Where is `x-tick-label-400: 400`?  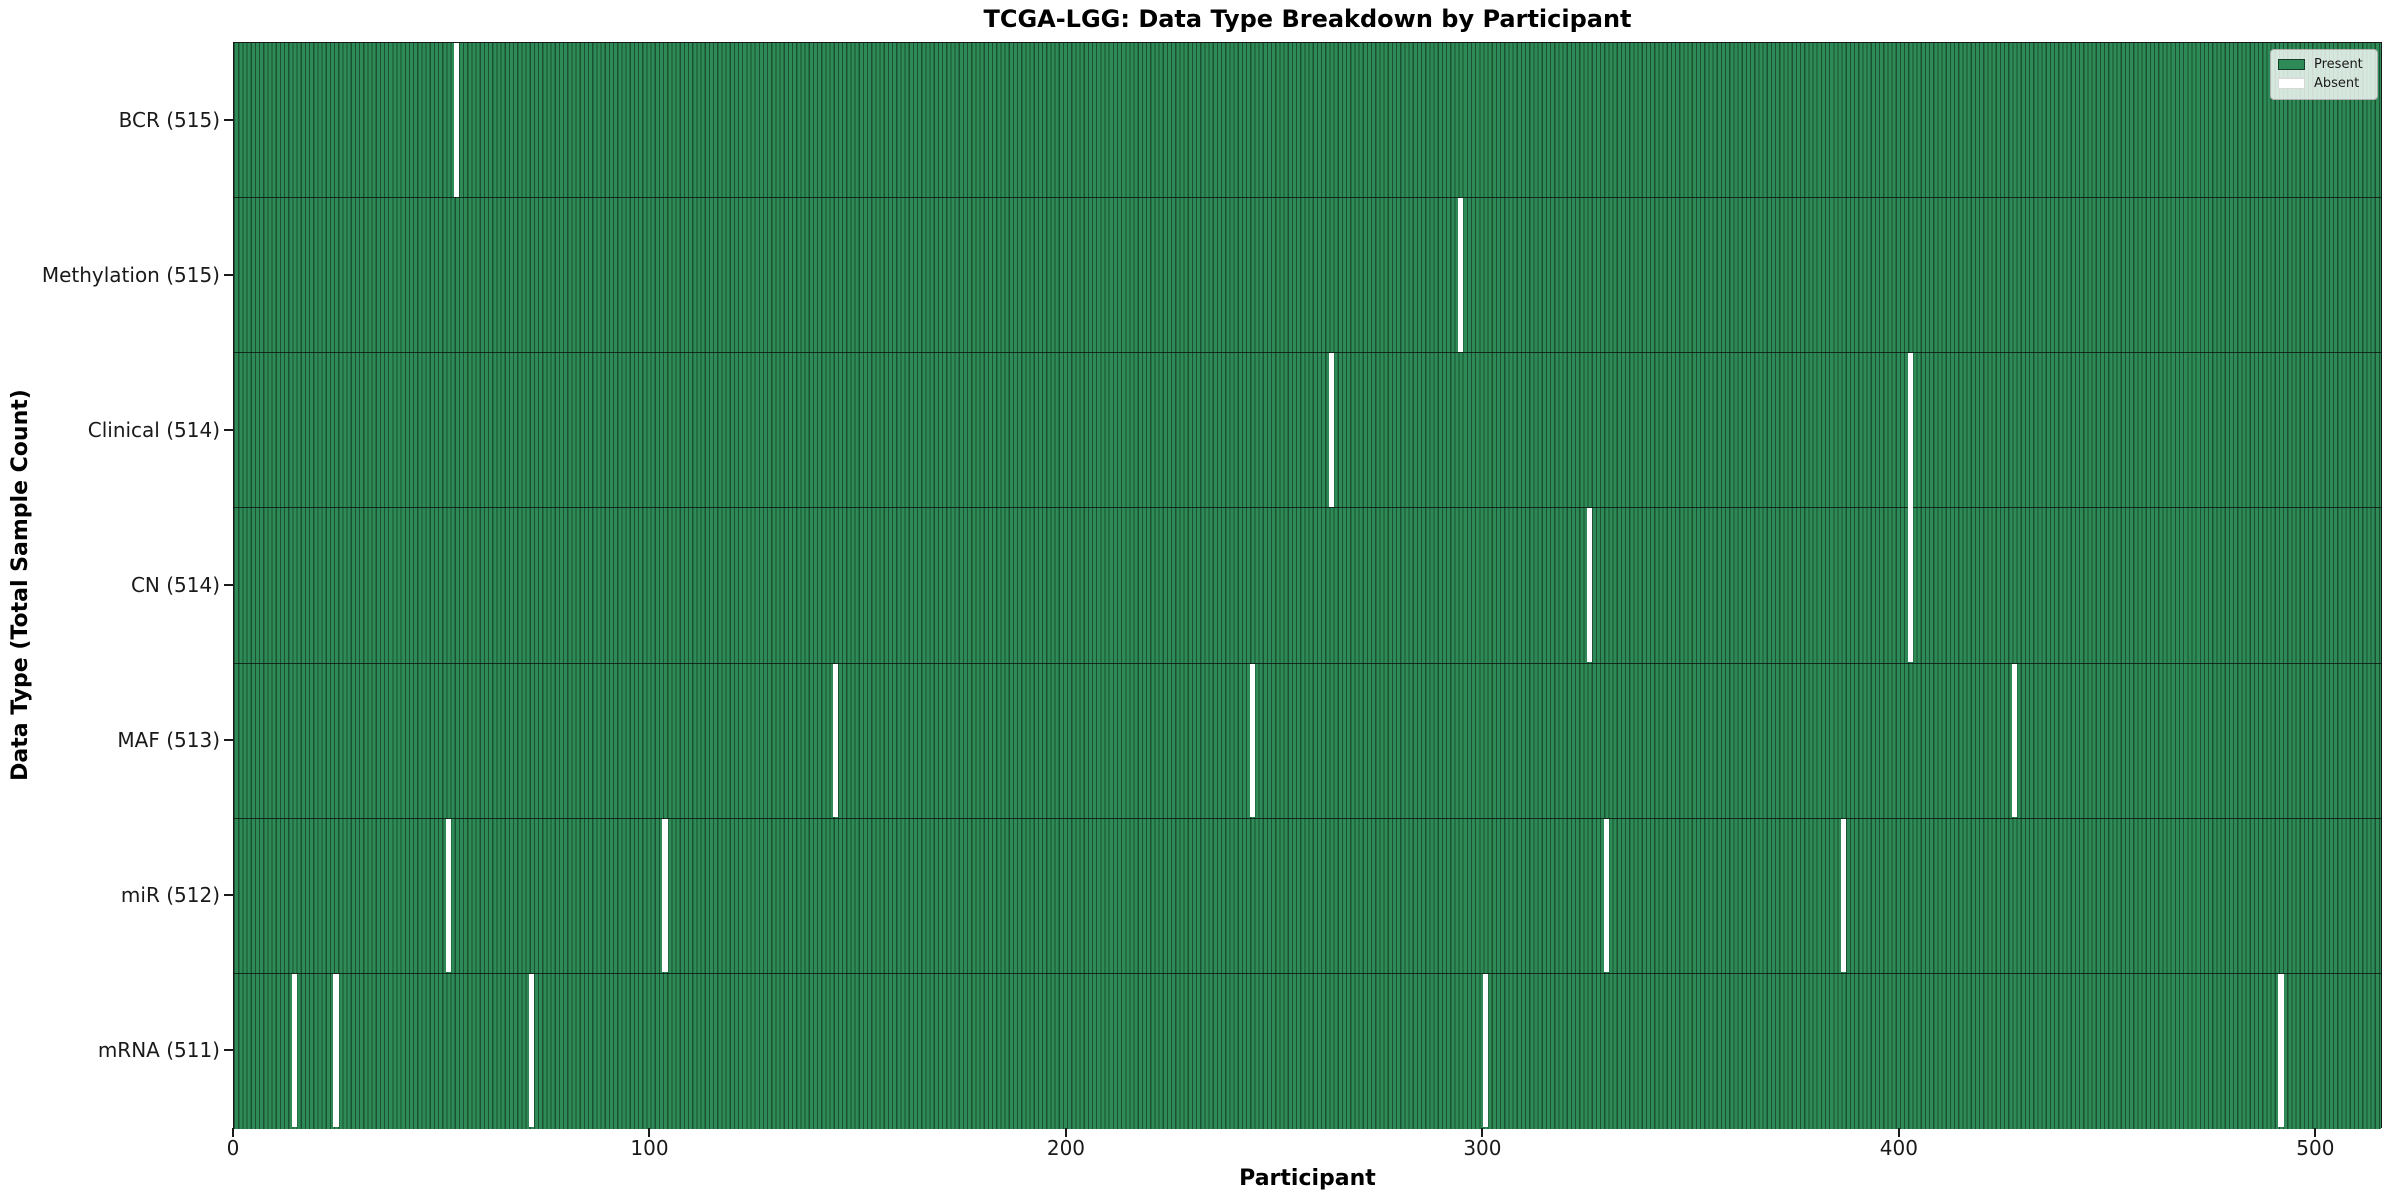 x-tick-label-400: 400 is located at coordinates (1898, 1148).